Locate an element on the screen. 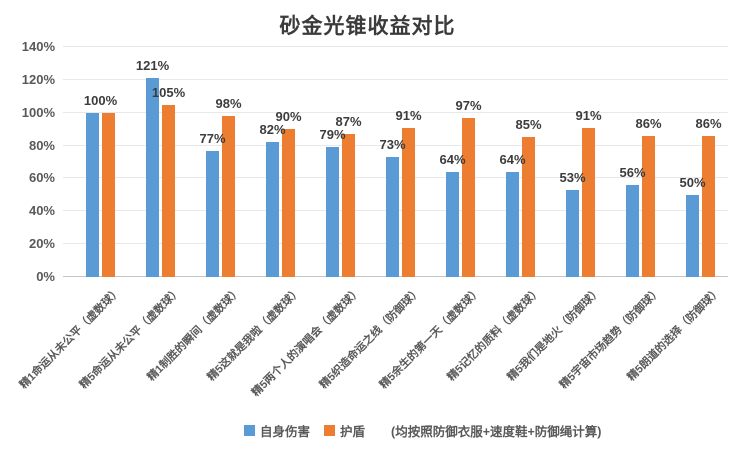  value-label: 82% is located at coordinates (272, 130).